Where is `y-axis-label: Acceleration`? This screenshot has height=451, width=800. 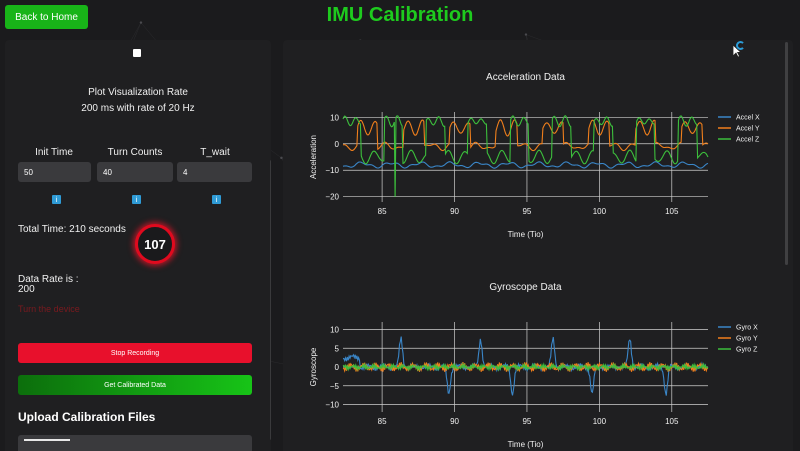
y-axis-label: Acceleration is located at coordinates (313, 157).